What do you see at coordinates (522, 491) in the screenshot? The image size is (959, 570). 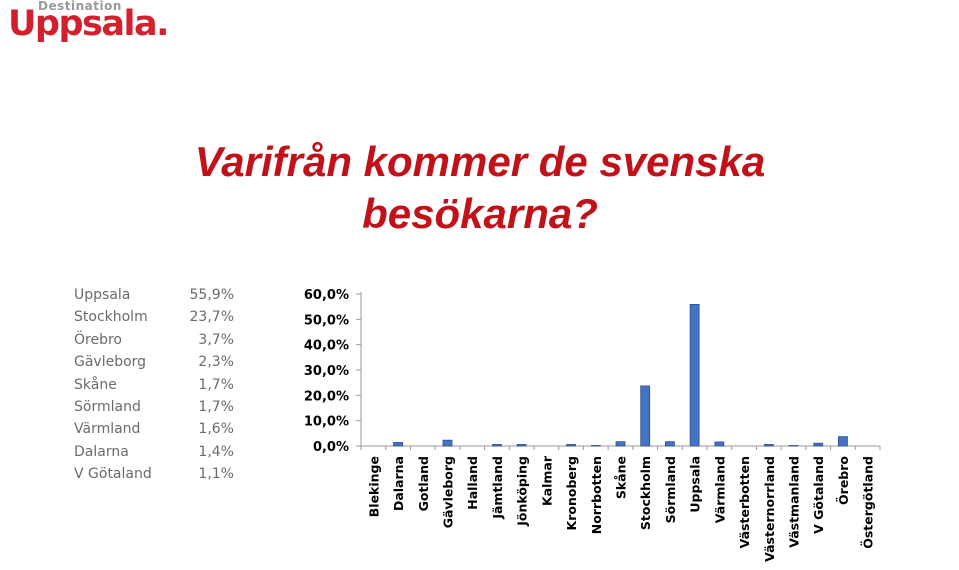 I see `x-tick-label: Jönköping` at bounding box center [522, 491].